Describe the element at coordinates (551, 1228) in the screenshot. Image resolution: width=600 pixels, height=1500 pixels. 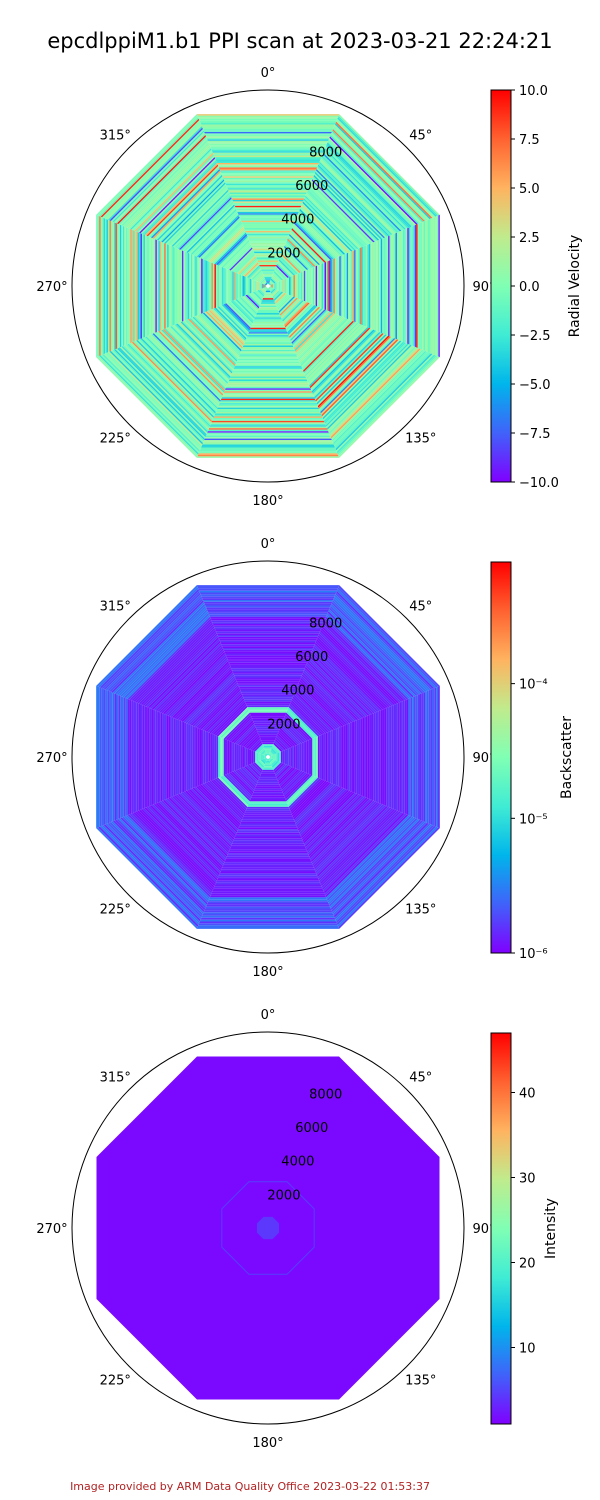
I see `colorbar-label: Intensity` at that location.